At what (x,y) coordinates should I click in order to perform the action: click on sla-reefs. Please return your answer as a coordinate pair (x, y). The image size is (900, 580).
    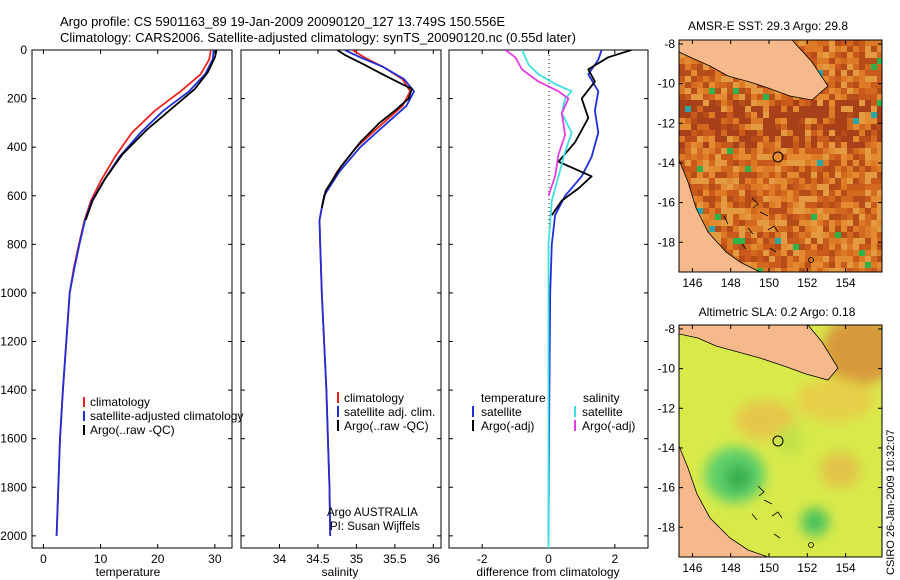
    Looking at the image, I should click on (767, 512).